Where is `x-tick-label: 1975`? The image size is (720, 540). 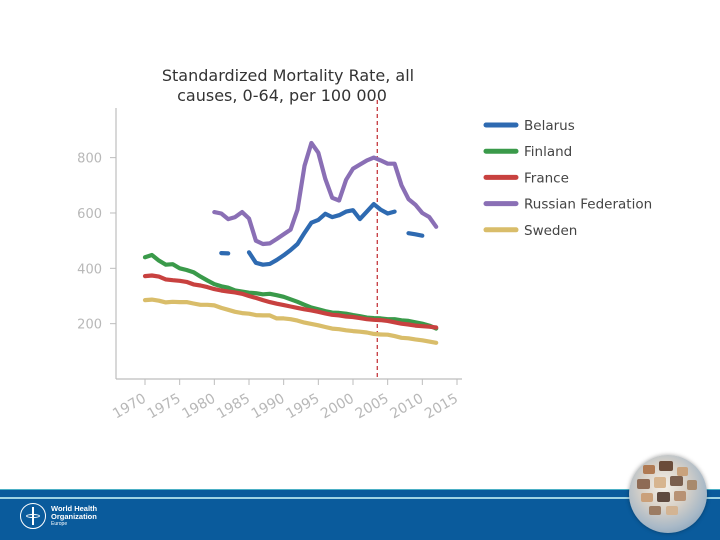
x-tick-label: 1975 is located at coordinates (164, 407).